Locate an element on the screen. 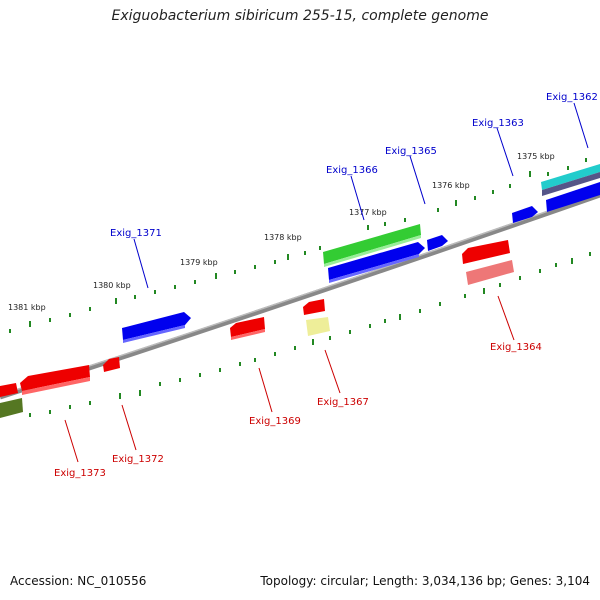 This screenshot has height=600, width=600. tick-label-1378: 1378 kbp is located at coordinates (283, 237).